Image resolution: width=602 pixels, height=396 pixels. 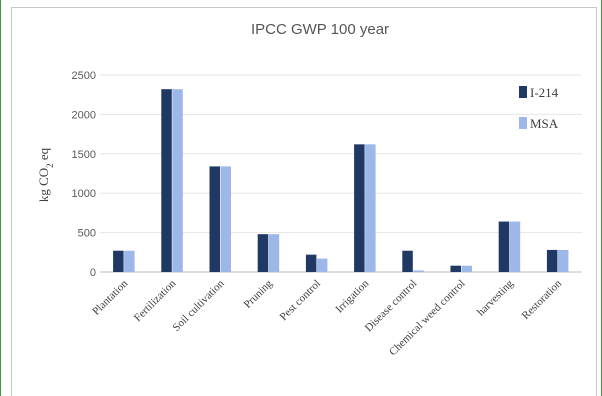 I want to click on page-border-left, so click(x=0, y=198).